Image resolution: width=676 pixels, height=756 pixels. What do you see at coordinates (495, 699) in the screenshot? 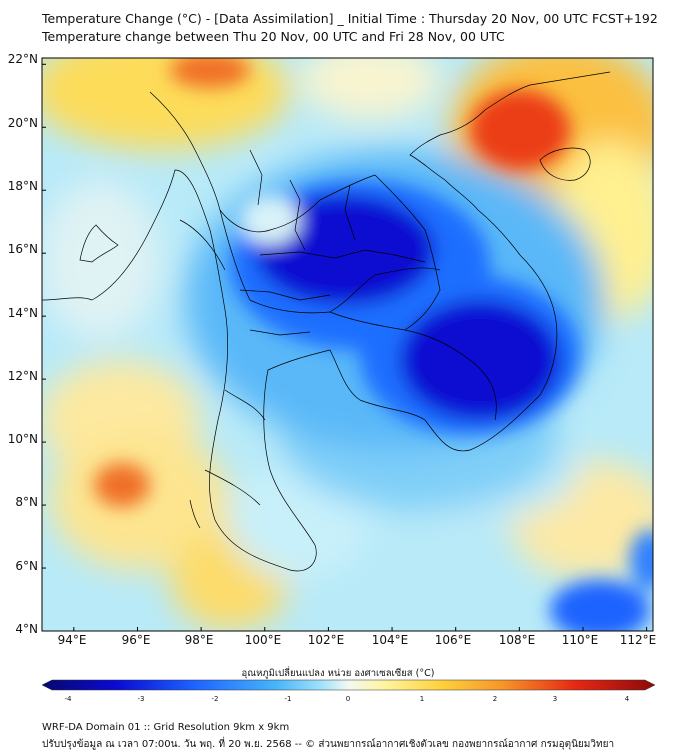
I see `colorbar-tick-2: 2` at bounding box center [495, 699].